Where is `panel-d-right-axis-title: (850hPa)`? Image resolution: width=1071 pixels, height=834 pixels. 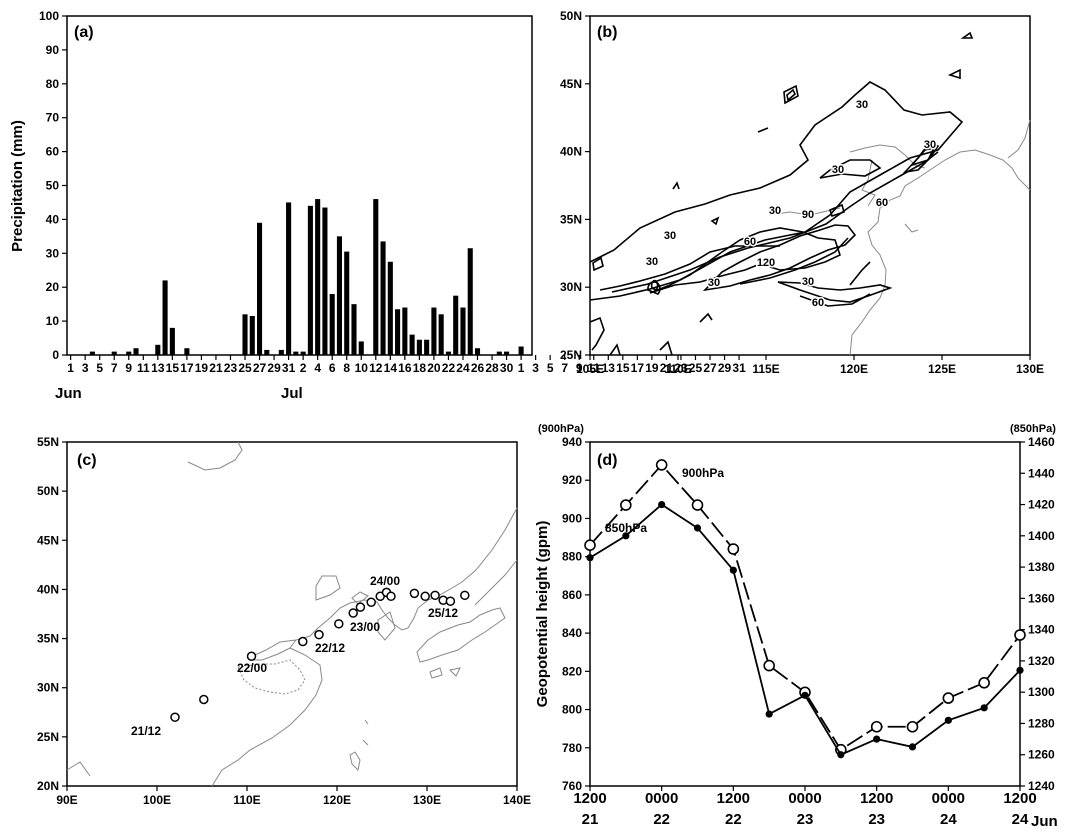 panel-d-right-axis-title: (850hPa) is located at coordinates (1033, 429).